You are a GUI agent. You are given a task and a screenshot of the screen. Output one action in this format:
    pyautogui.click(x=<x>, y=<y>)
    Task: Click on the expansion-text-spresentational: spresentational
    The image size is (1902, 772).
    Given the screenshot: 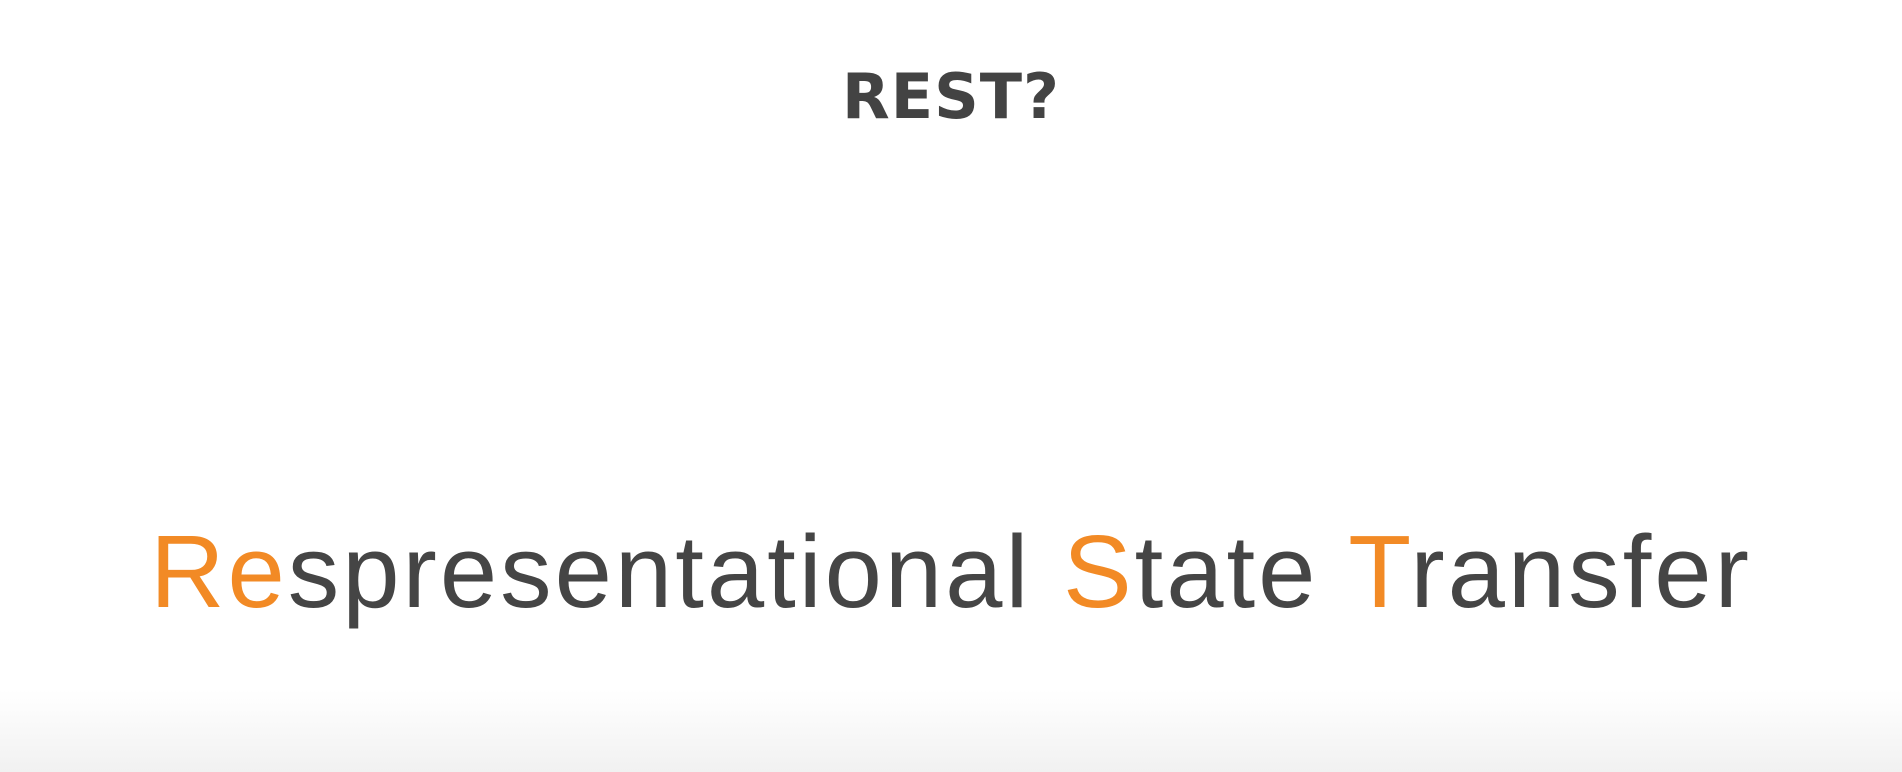 What is the action you would take?
    pyautogui.click(x=675, y=571)
    